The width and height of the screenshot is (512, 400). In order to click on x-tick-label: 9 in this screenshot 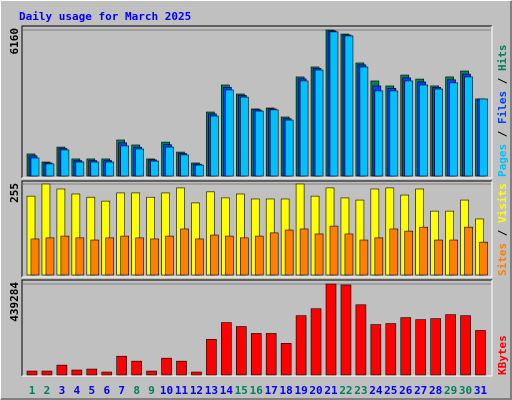, I will do `click(151, 390)`.